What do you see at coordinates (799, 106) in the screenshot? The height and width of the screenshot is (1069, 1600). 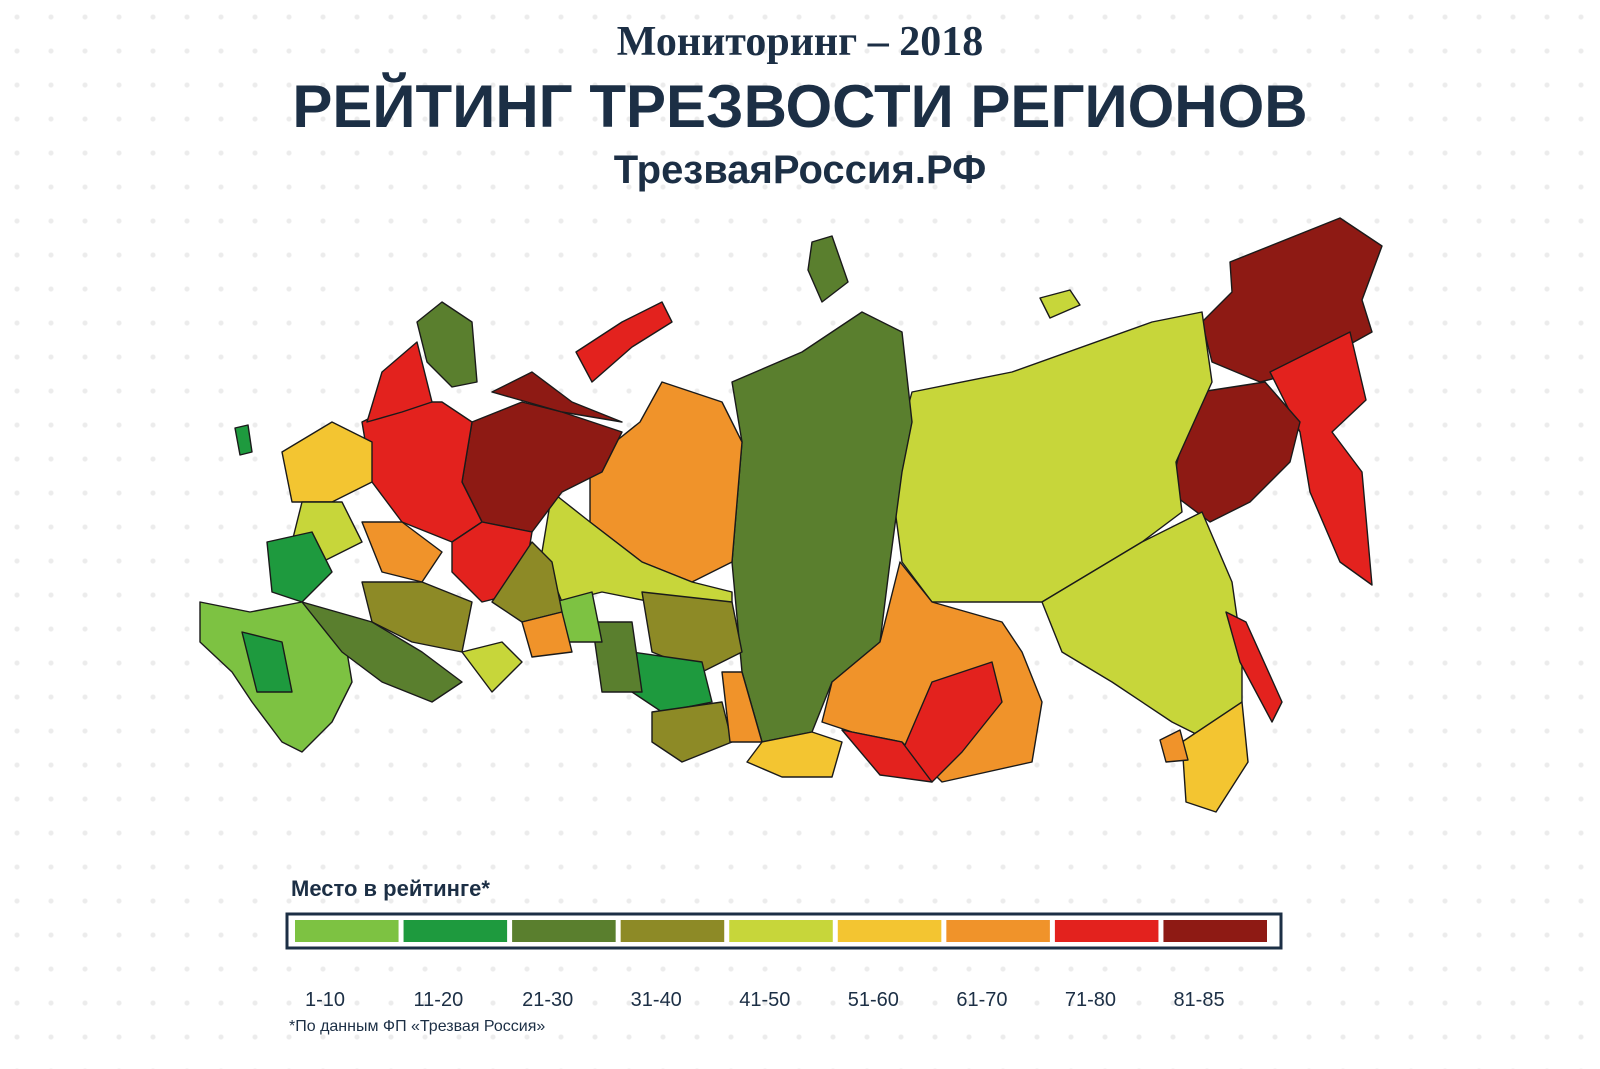 I see `title: РЕЙТИНГ ТРЕЗВОСТИ РЕГИОНОВ` at bounding box center [799, 106].